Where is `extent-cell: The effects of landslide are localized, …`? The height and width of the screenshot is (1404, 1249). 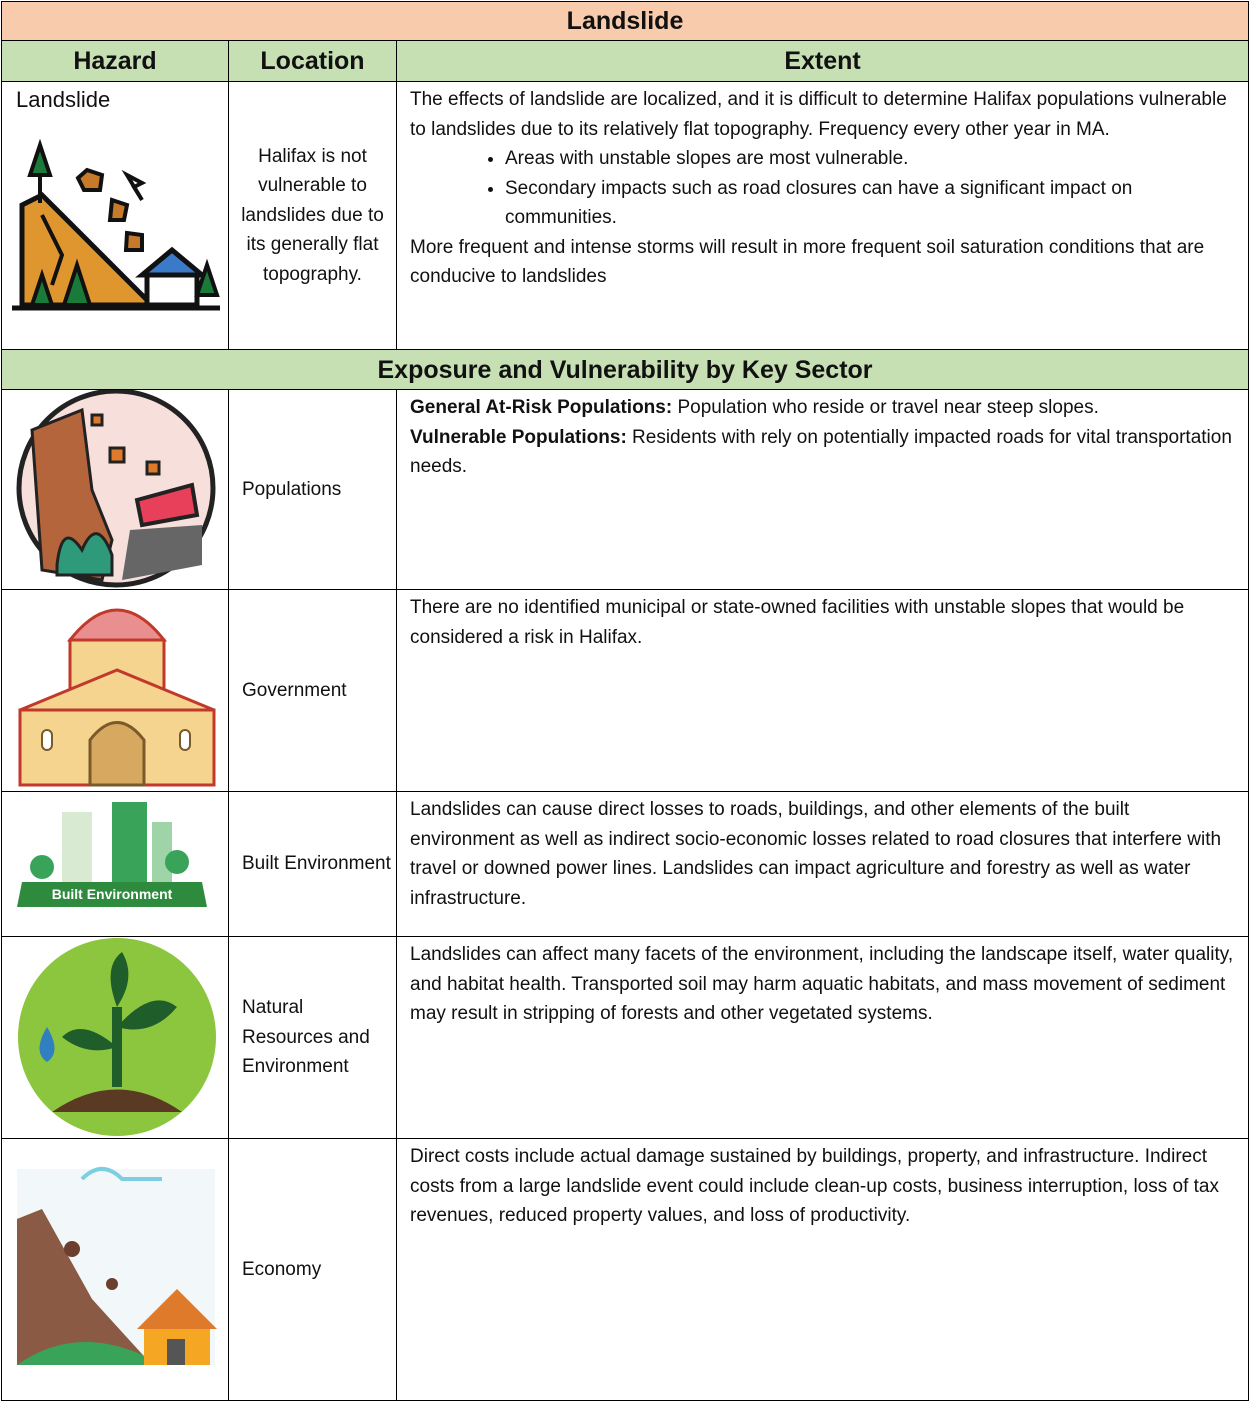
extent-cell: The effects of landslide are localized, … is located at coordinates (822, 215).